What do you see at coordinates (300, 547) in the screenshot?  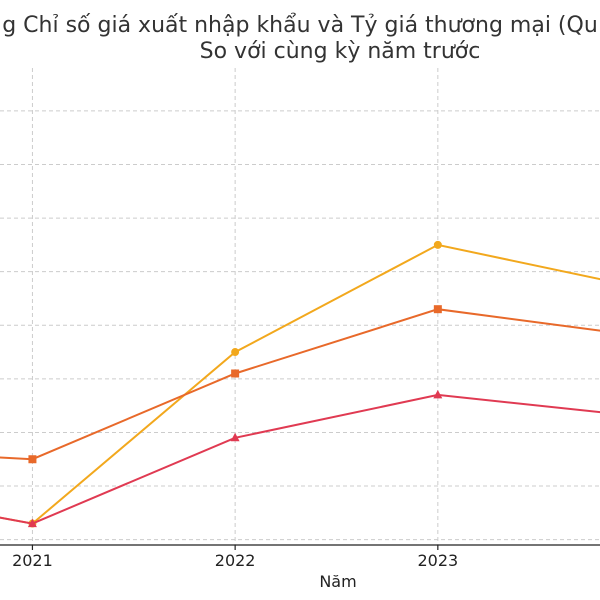 I see `axis-layer` at bounding box center [300, 547].